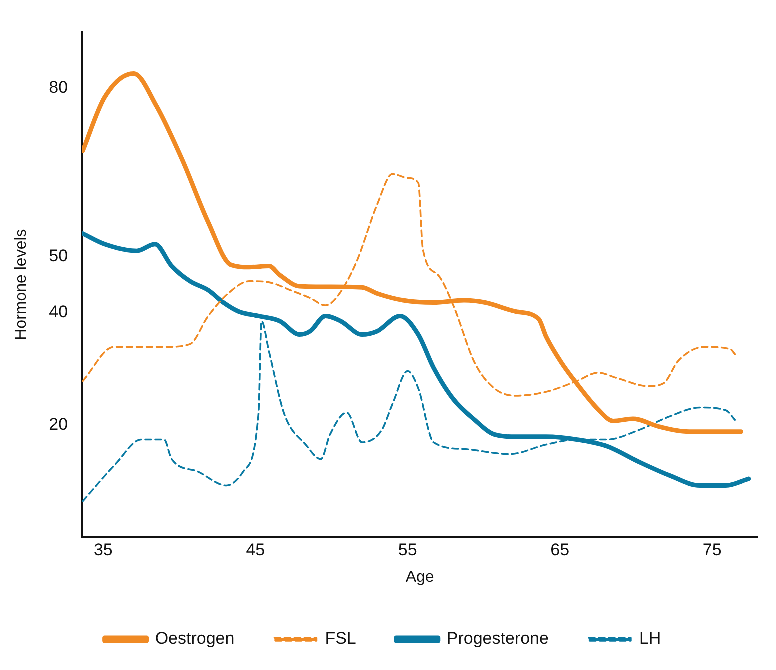 This screenshot has height=670, width=776. What do you see at coordinates (58, 312) in the screenshot?
I see `y-tick-label: 40` at bounding box center [58, 312].